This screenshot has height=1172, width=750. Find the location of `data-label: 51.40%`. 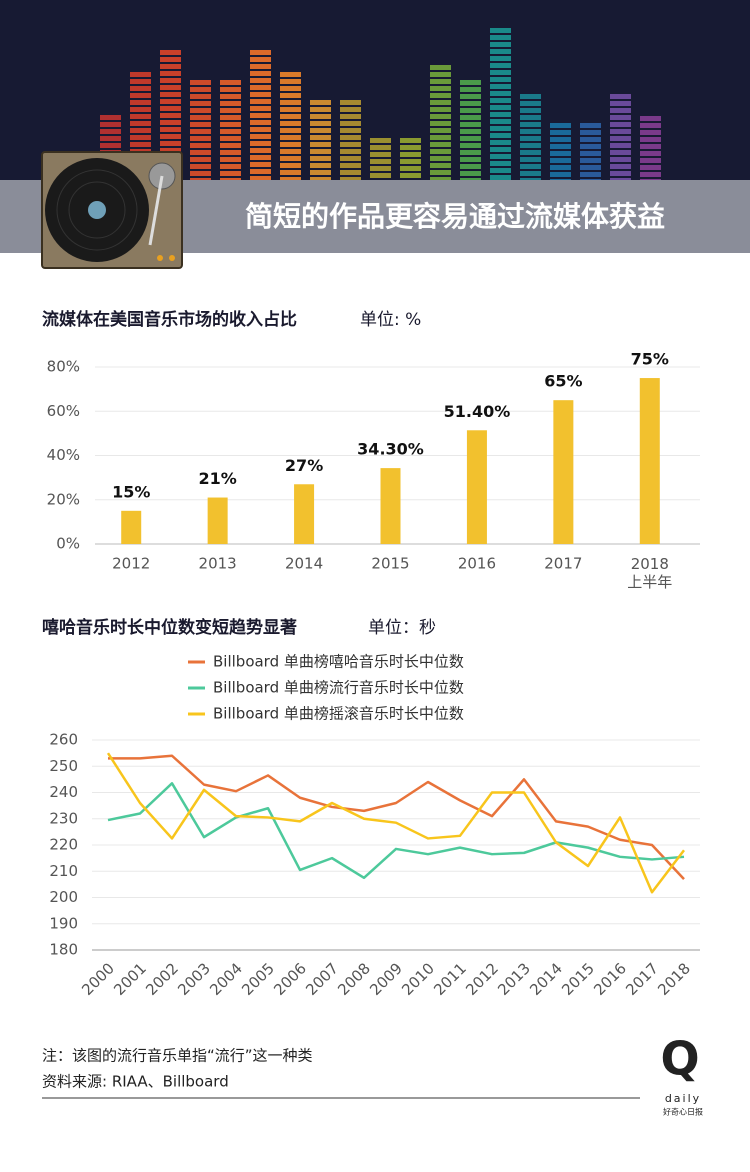

data-label: 51.40% is located at coordinates (477, 411).